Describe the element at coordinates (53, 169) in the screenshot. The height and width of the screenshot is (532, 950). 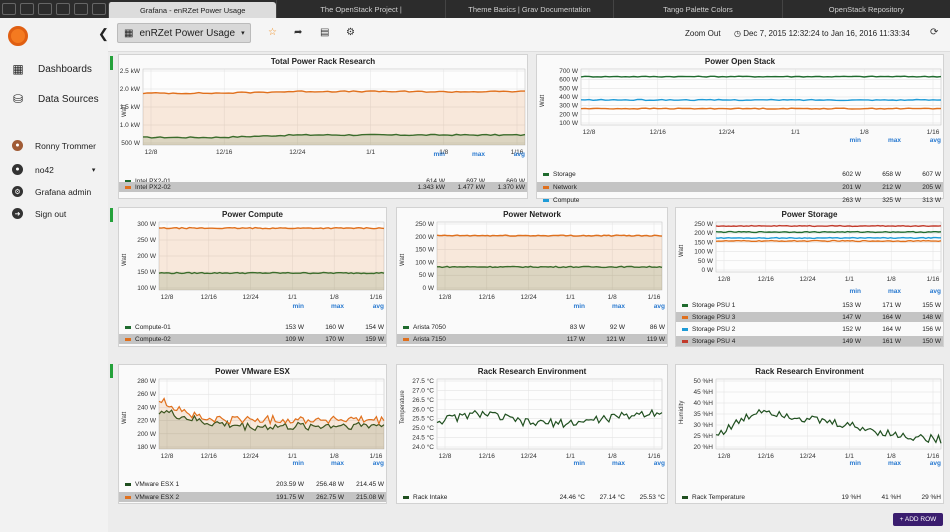
I see `sidebar-org-switcher: ● no42 ▾` at that location.